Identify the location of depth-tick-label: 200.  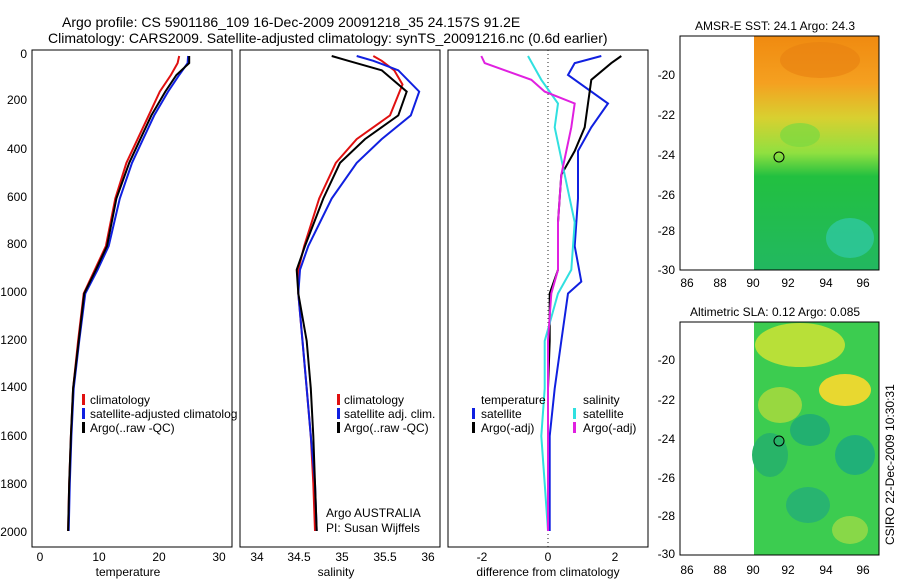
(17, 100).